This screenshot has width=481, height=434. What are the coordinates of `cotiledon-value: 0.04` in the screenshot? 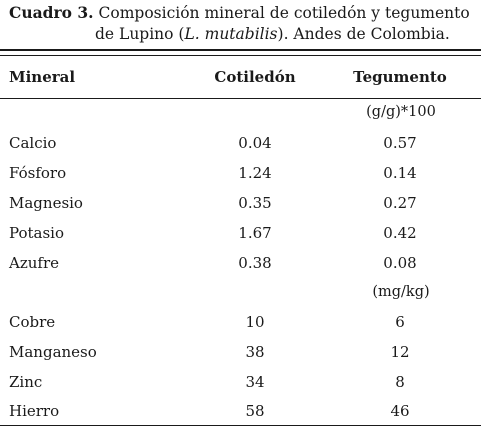 It's located at (255, 143).